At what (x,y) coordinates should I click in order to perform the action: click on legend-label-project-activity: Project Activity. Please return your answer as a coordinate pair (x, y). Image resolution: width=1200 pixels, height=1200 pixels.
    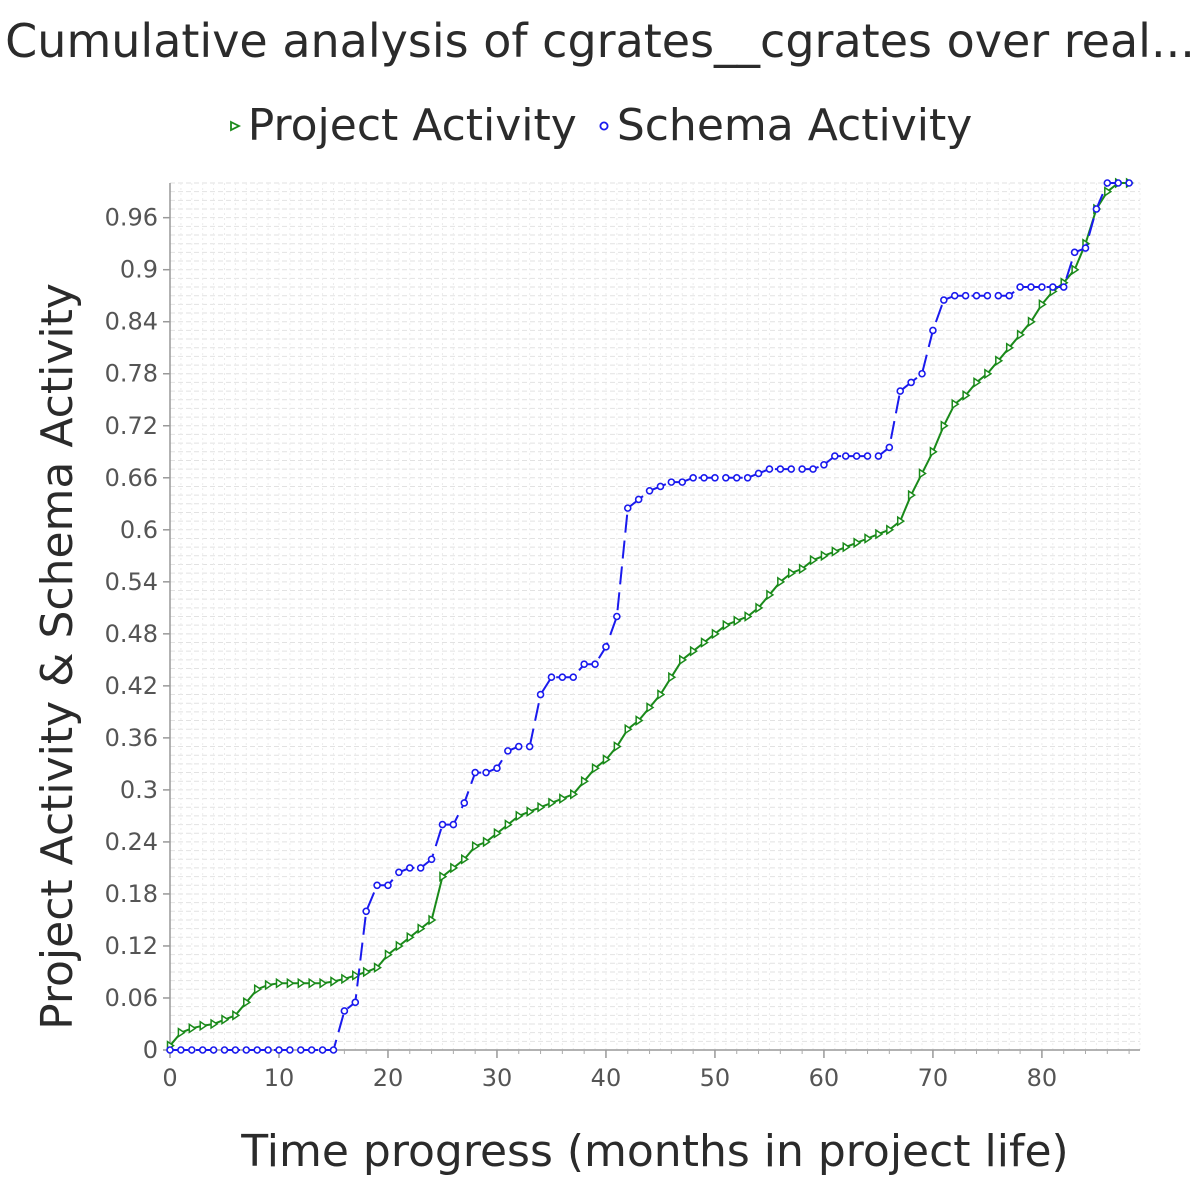
    Looking at the image, I should click on (412, 125).